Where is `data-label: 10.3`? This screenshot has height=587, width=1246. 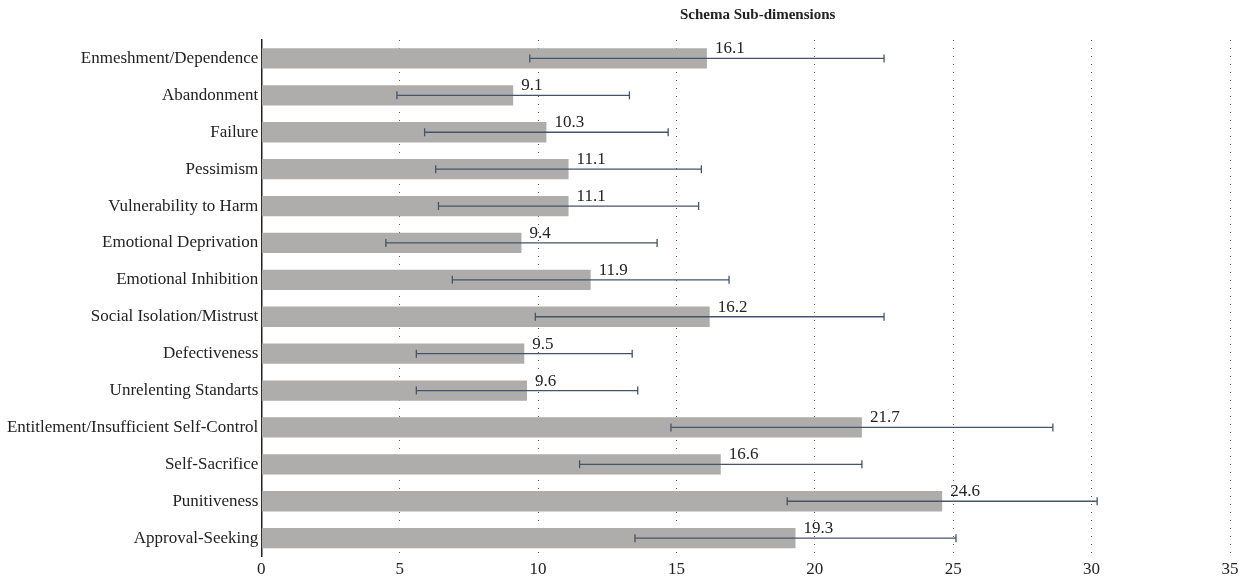
data-label: 10.3 is located at coordinates (569, 122).